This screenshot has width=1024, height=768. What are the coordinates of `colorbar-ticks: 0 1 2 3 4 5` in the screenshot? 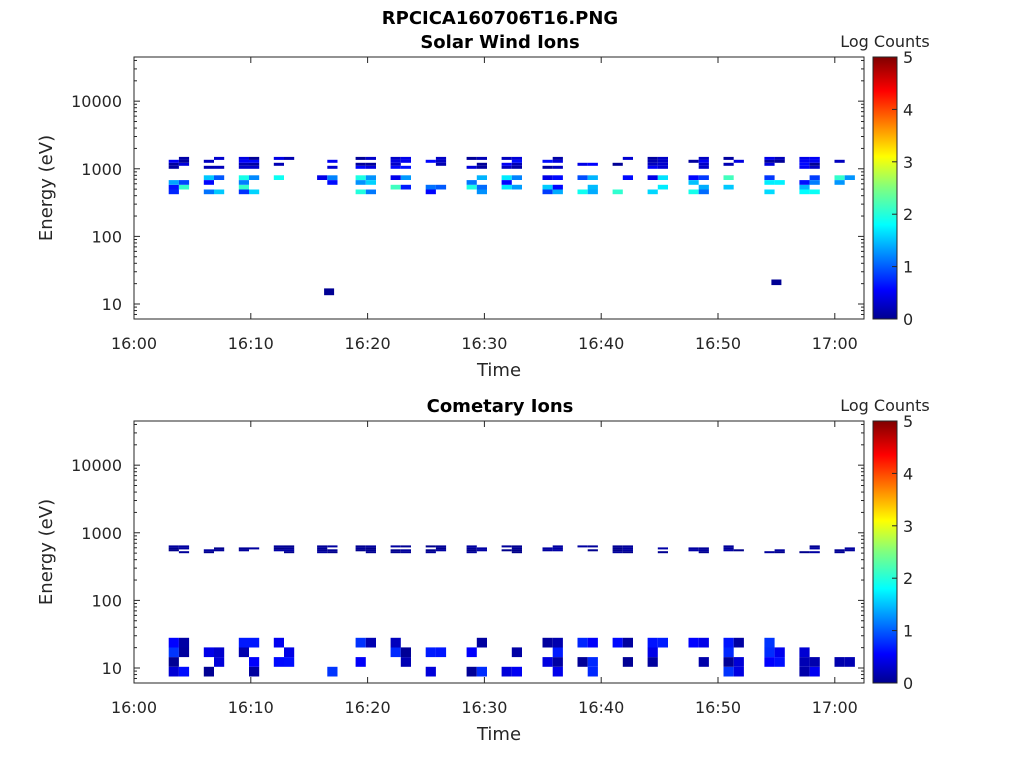 It's located at (902, 552).